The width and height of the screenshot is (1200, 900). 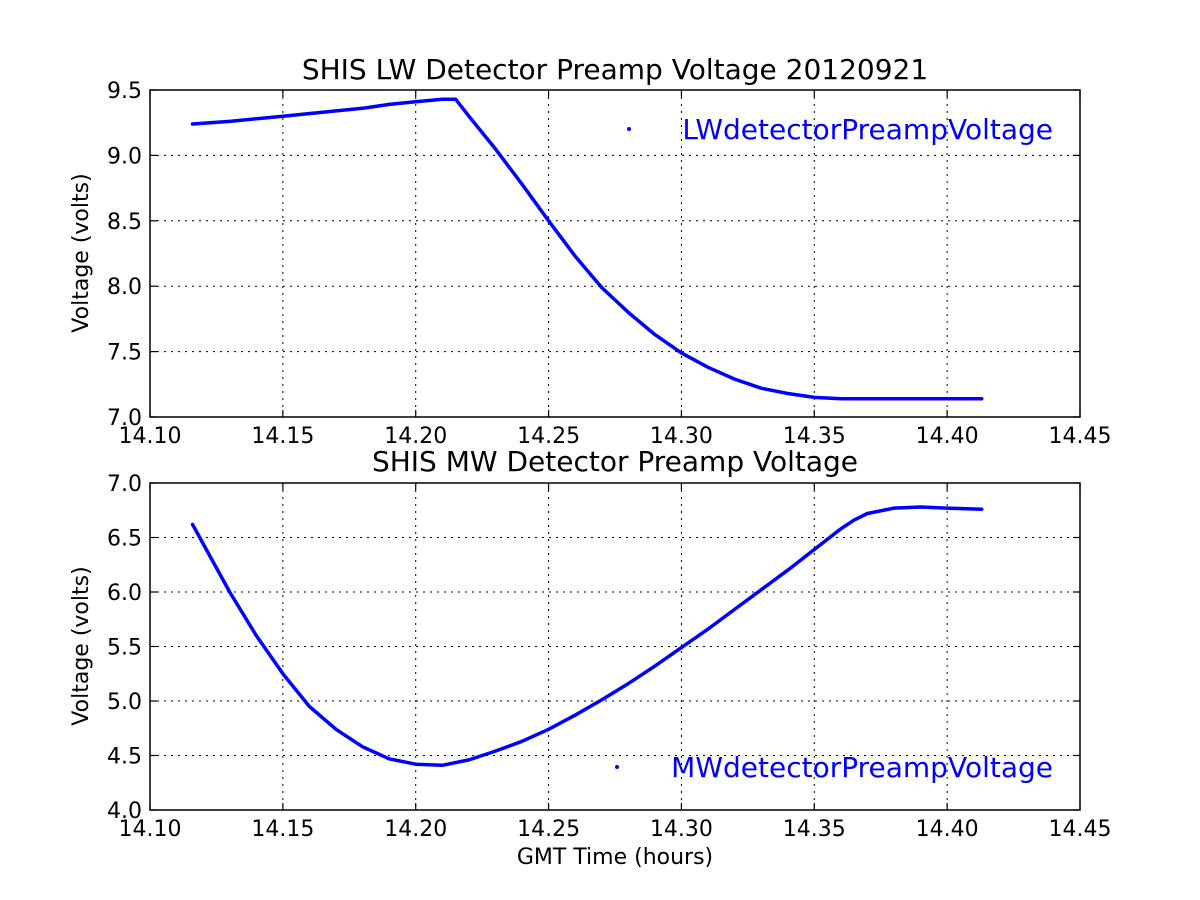 What do you see at coordinates (1080, 829) in the screenshot?
I see `mw-x-tick-label: 14.45` at bounding box center [1080, 829].